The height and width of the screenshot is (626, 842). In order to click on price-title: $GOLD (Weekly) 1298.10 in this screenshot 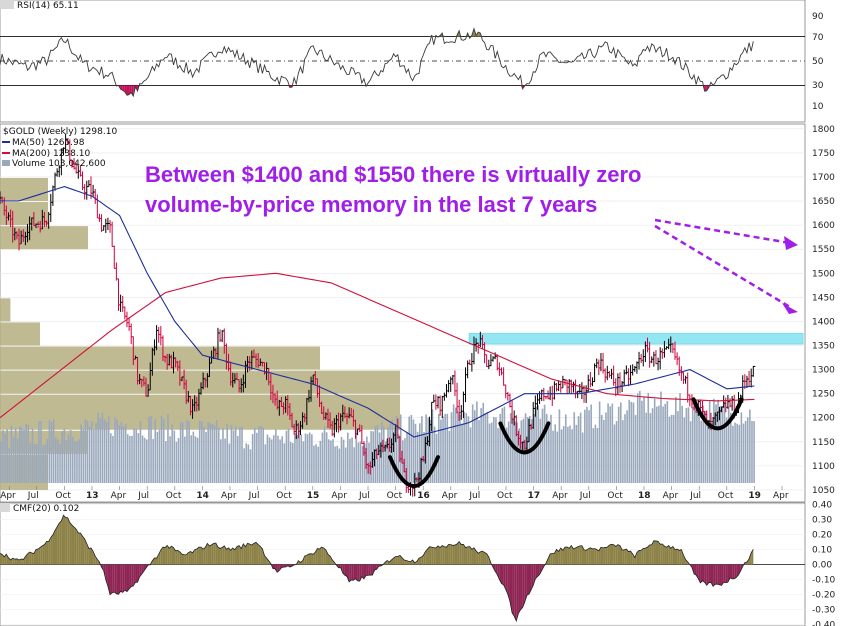, I will do `click(60, 132)`.